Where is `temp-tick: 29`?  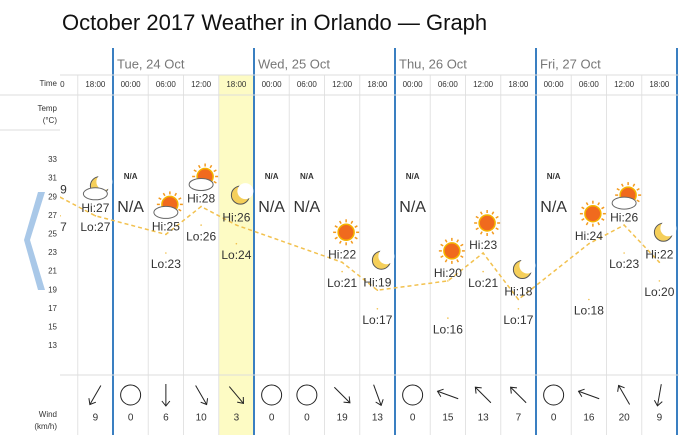 temp-tick: 29 is located at coordinates (52, 196).